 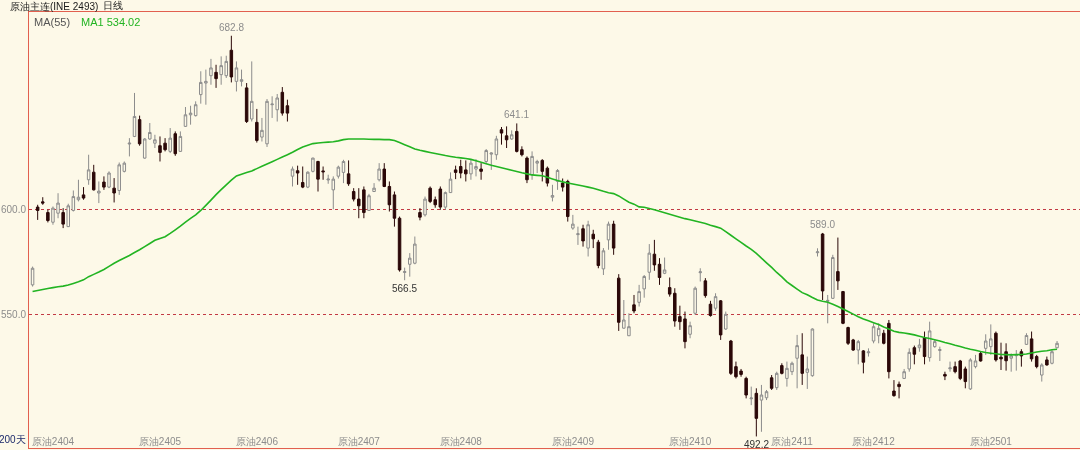 What do you see at coordinates (232, 27) in the screenshot?
I see `annotation: 682.8` at bounding box center [232, 27].